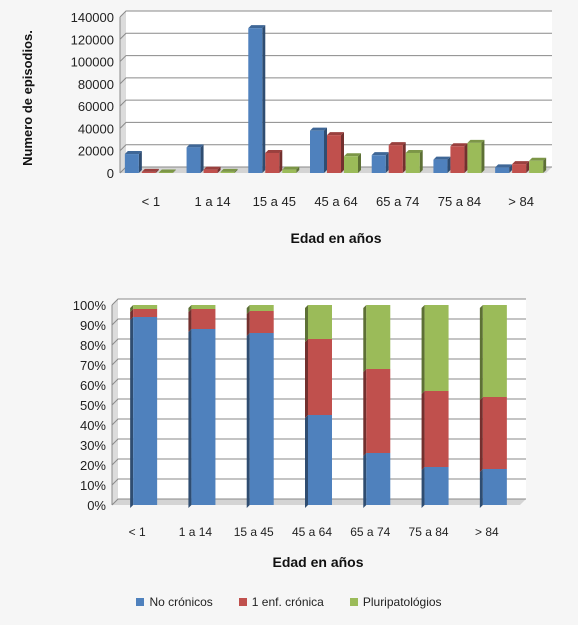 The width and height of the screenshot is (578, 625). I want to click on x-axis-label: Edad en años, so click(335, 238).